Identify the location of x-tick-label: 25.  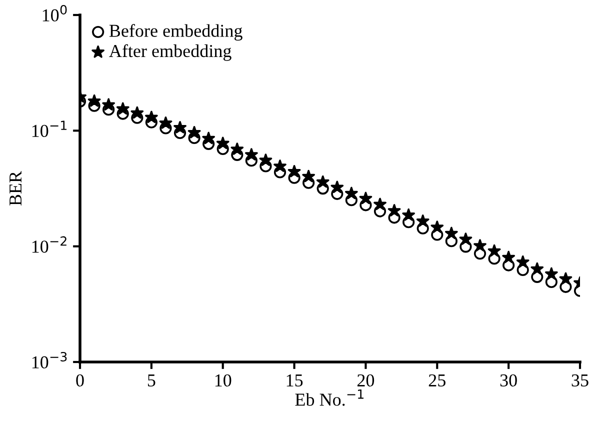
(437, 380).